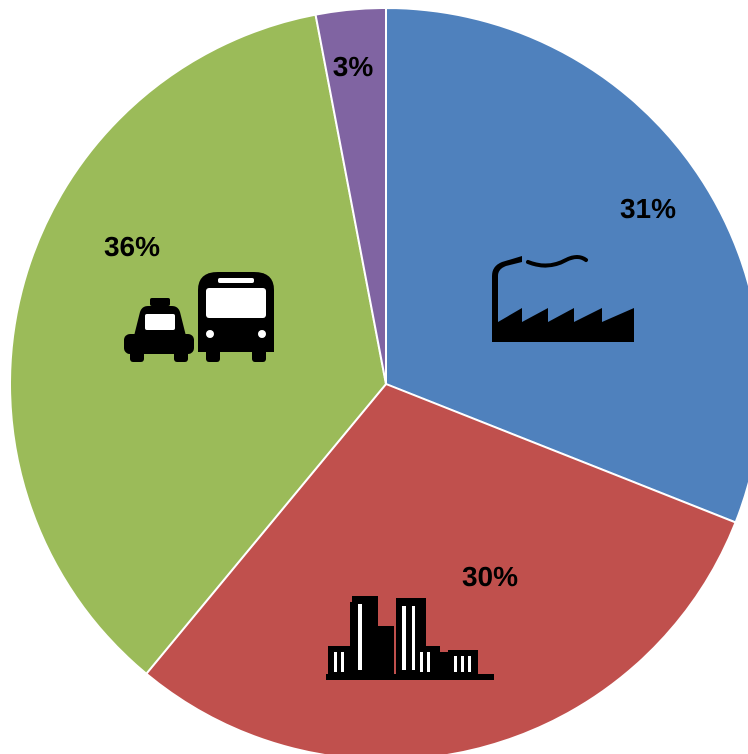 This screenshot has height=754, width=748. Describe the element at coordinates (132, 246) in the screenshot. I see `slice-label-green: 36%` at that location.